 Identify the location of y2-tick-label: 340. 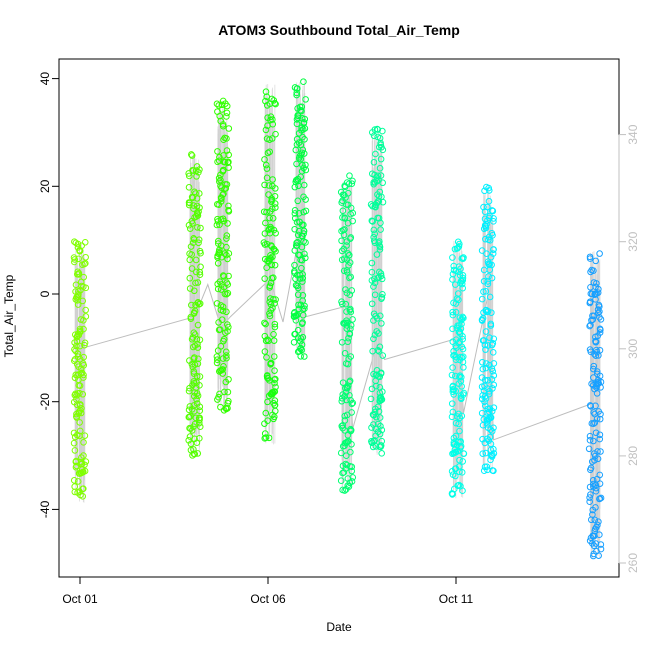
(633, 134).